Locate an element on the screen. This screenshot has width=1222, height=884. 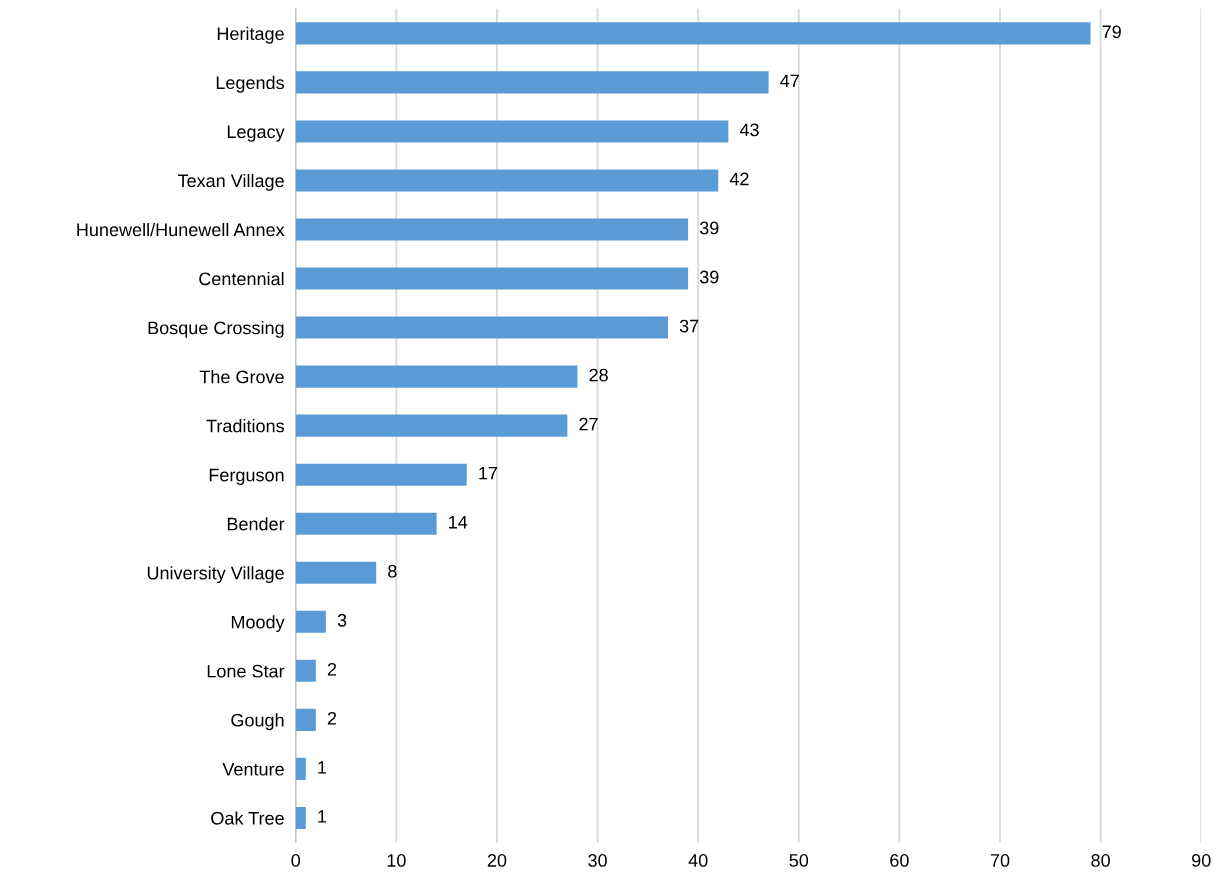
y-tick-label: Venture is located at coordinates (253, 769).